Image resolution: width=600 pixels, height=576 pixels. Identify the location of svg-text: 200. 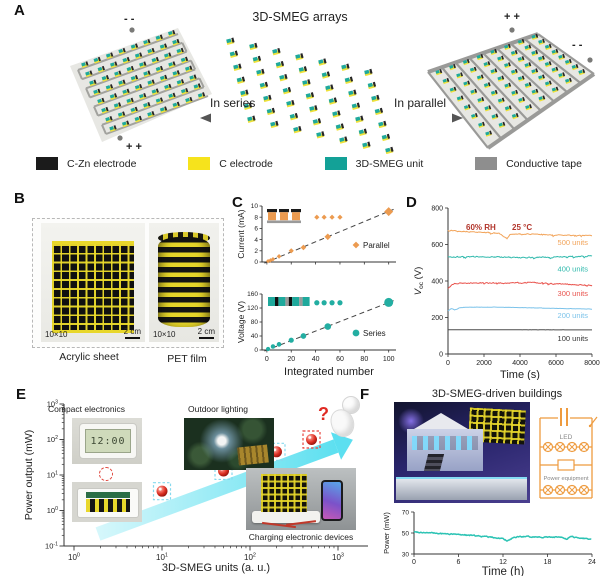
(437, 318).